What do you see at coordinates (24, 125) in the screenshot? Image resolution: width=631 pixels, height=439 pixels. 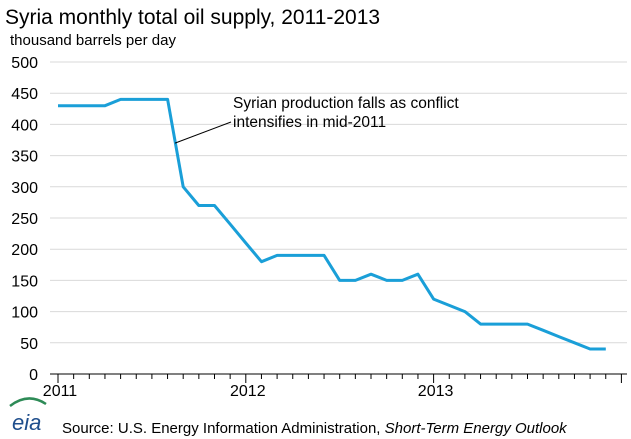 I see `y-tick-label: 400` at bounding box center [24, 125].